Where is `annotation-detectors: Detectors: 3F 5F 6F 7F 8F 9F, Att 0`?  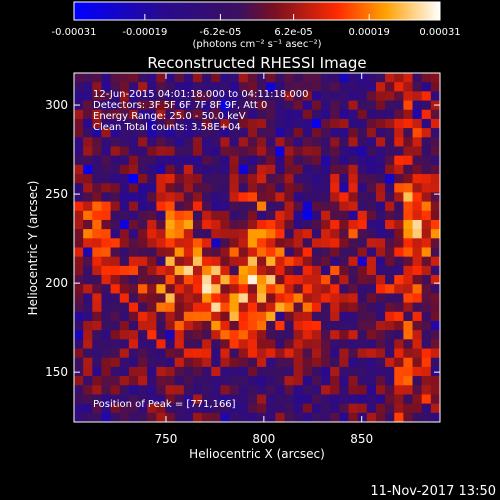
annotation-detectors: Detectors: 3F 5F 6F 7F 8F 9F, Att 0 is located at coordinates (180, 105).